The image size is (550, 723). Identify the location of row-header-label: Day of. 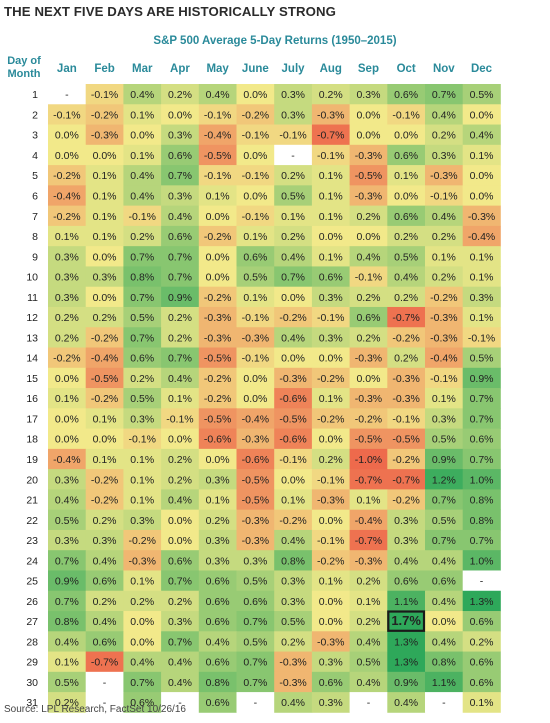
(24, 61).